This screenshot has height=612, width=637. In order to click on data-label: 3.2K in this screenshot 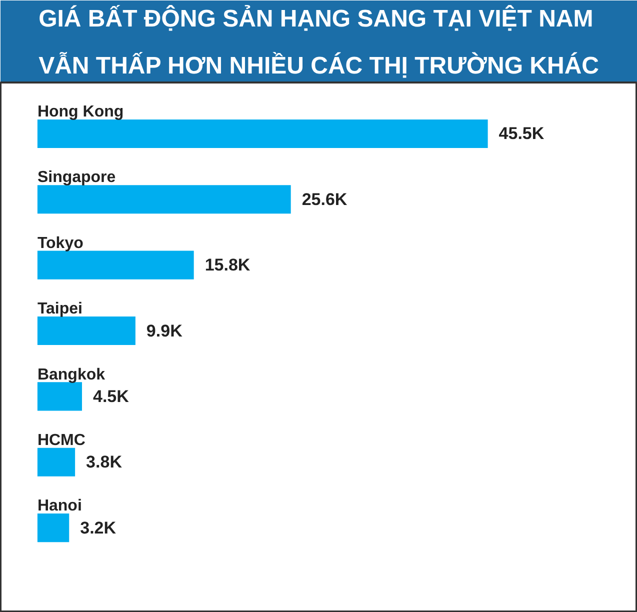, I will do `click(98, 528)`.